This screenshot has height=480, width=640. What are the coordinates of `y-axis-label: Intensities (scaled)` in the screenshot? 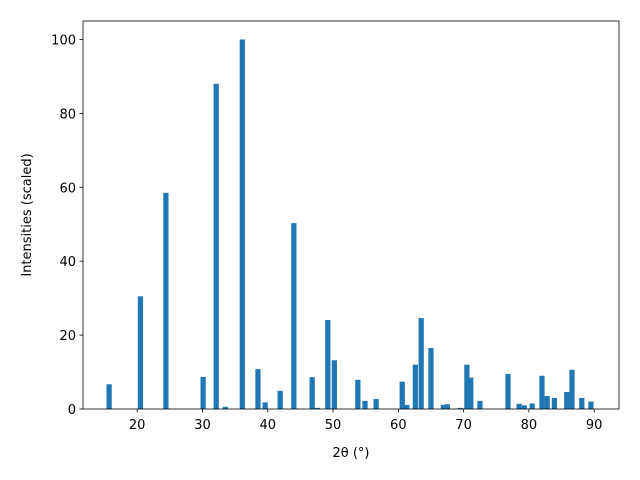 It's located at (27, 214).